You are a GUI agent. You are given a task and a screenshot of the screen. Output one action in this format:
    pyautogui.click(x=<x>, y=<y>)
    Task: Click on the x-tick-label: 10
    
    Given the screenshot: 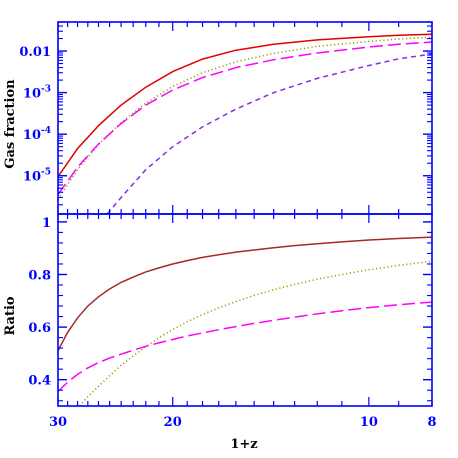 What is the action you would take?
    pyautogui.click(x=369, y=422)
    